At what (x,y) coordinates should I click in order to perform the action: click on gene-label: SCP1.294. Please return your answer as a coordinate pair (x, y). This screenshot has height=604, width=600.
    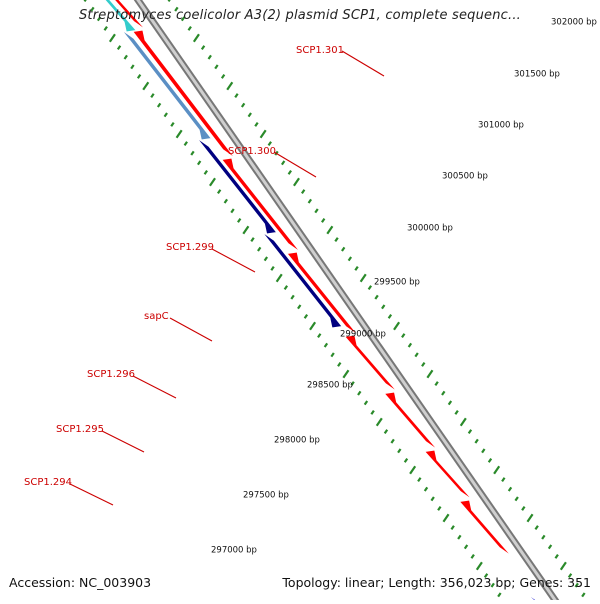
    Looking at the image, I should click on (48, 482).